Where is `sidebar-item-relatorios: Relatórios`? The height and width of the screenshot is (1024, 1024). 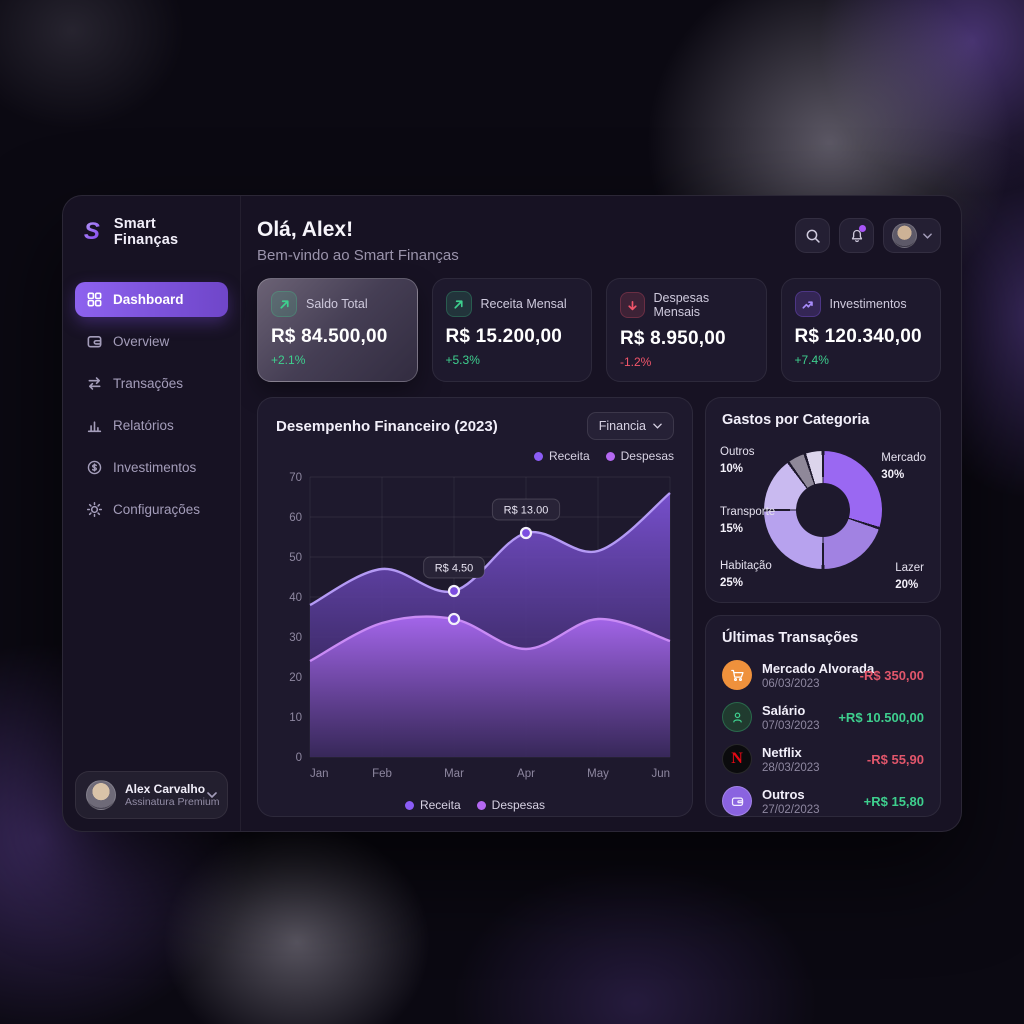 sidebar-item-relatorios: Relatórios is located at coordinates (151, 425).